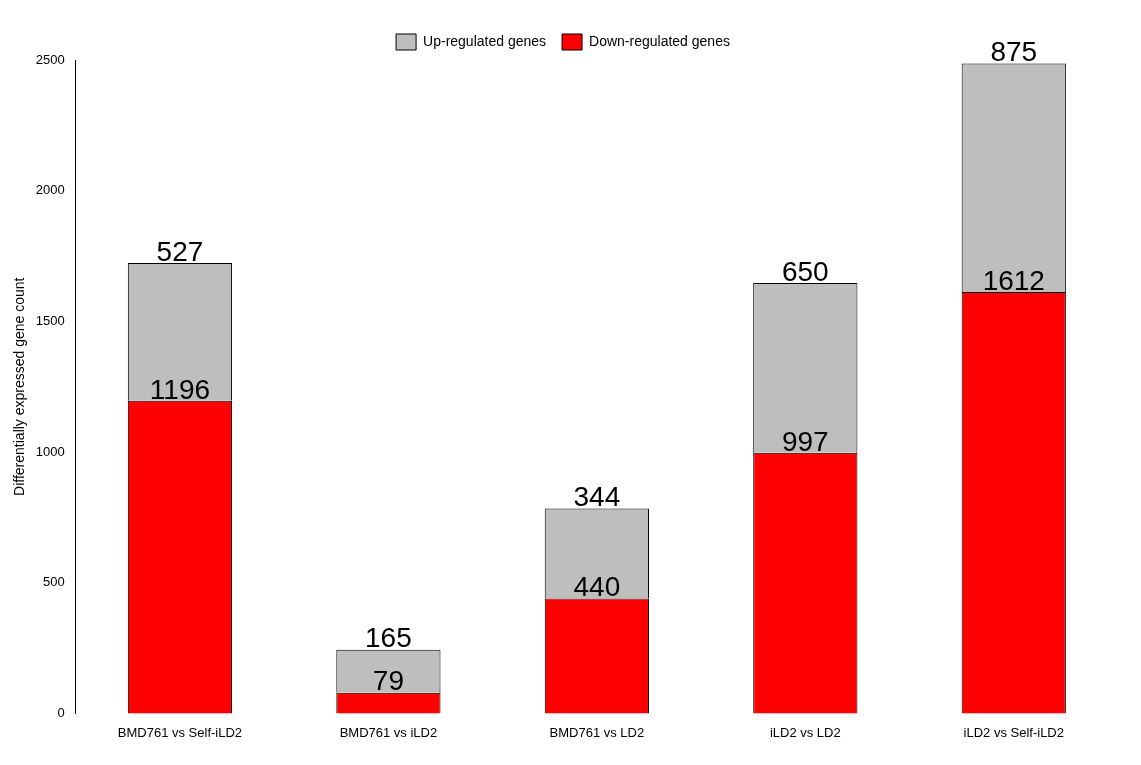 This screenshot has height=765, width=1141. Describe the element at coordinates (1014, 52) in the screenshot. I see `data-label: 875` at that location.